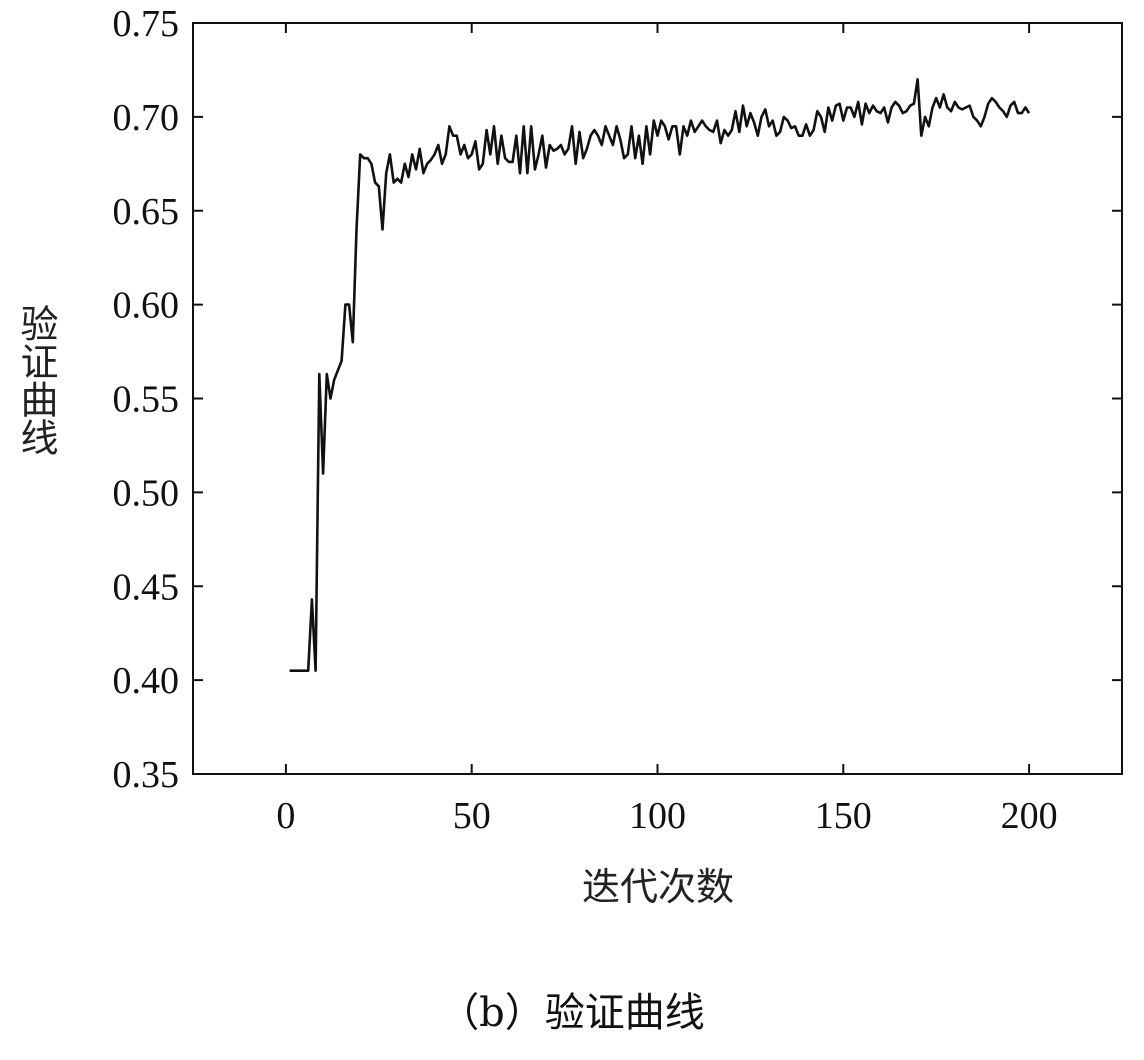 Image resolution: width=1144 pixels, height=1060 pixels. Describe the element at coordinates (146, 212) in the screenshot. I see `y-tick-label: 0.65` at that location.